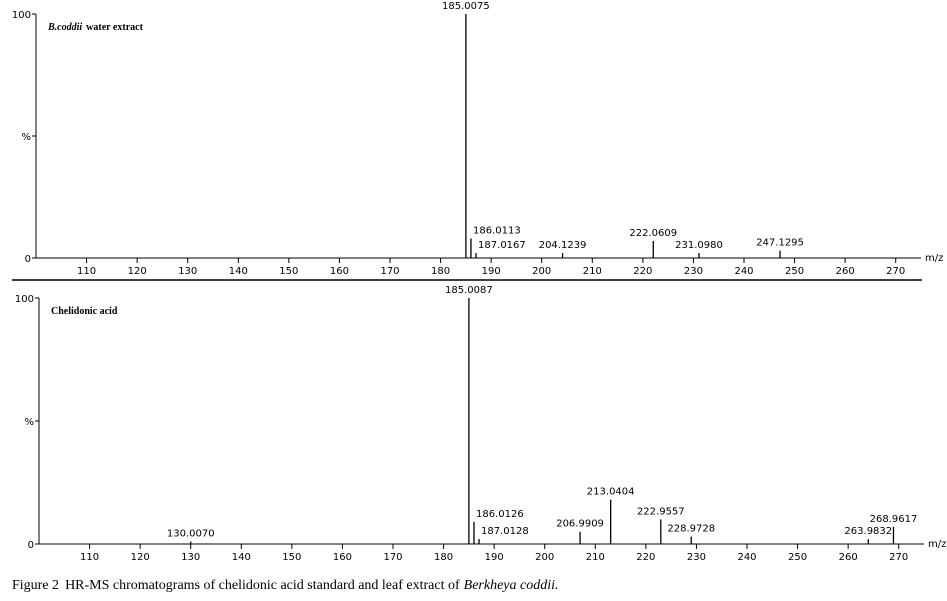  Describe the element at coordinates (661, 511) in the screenshot. I see `peak-label: 222.9557` at that location.